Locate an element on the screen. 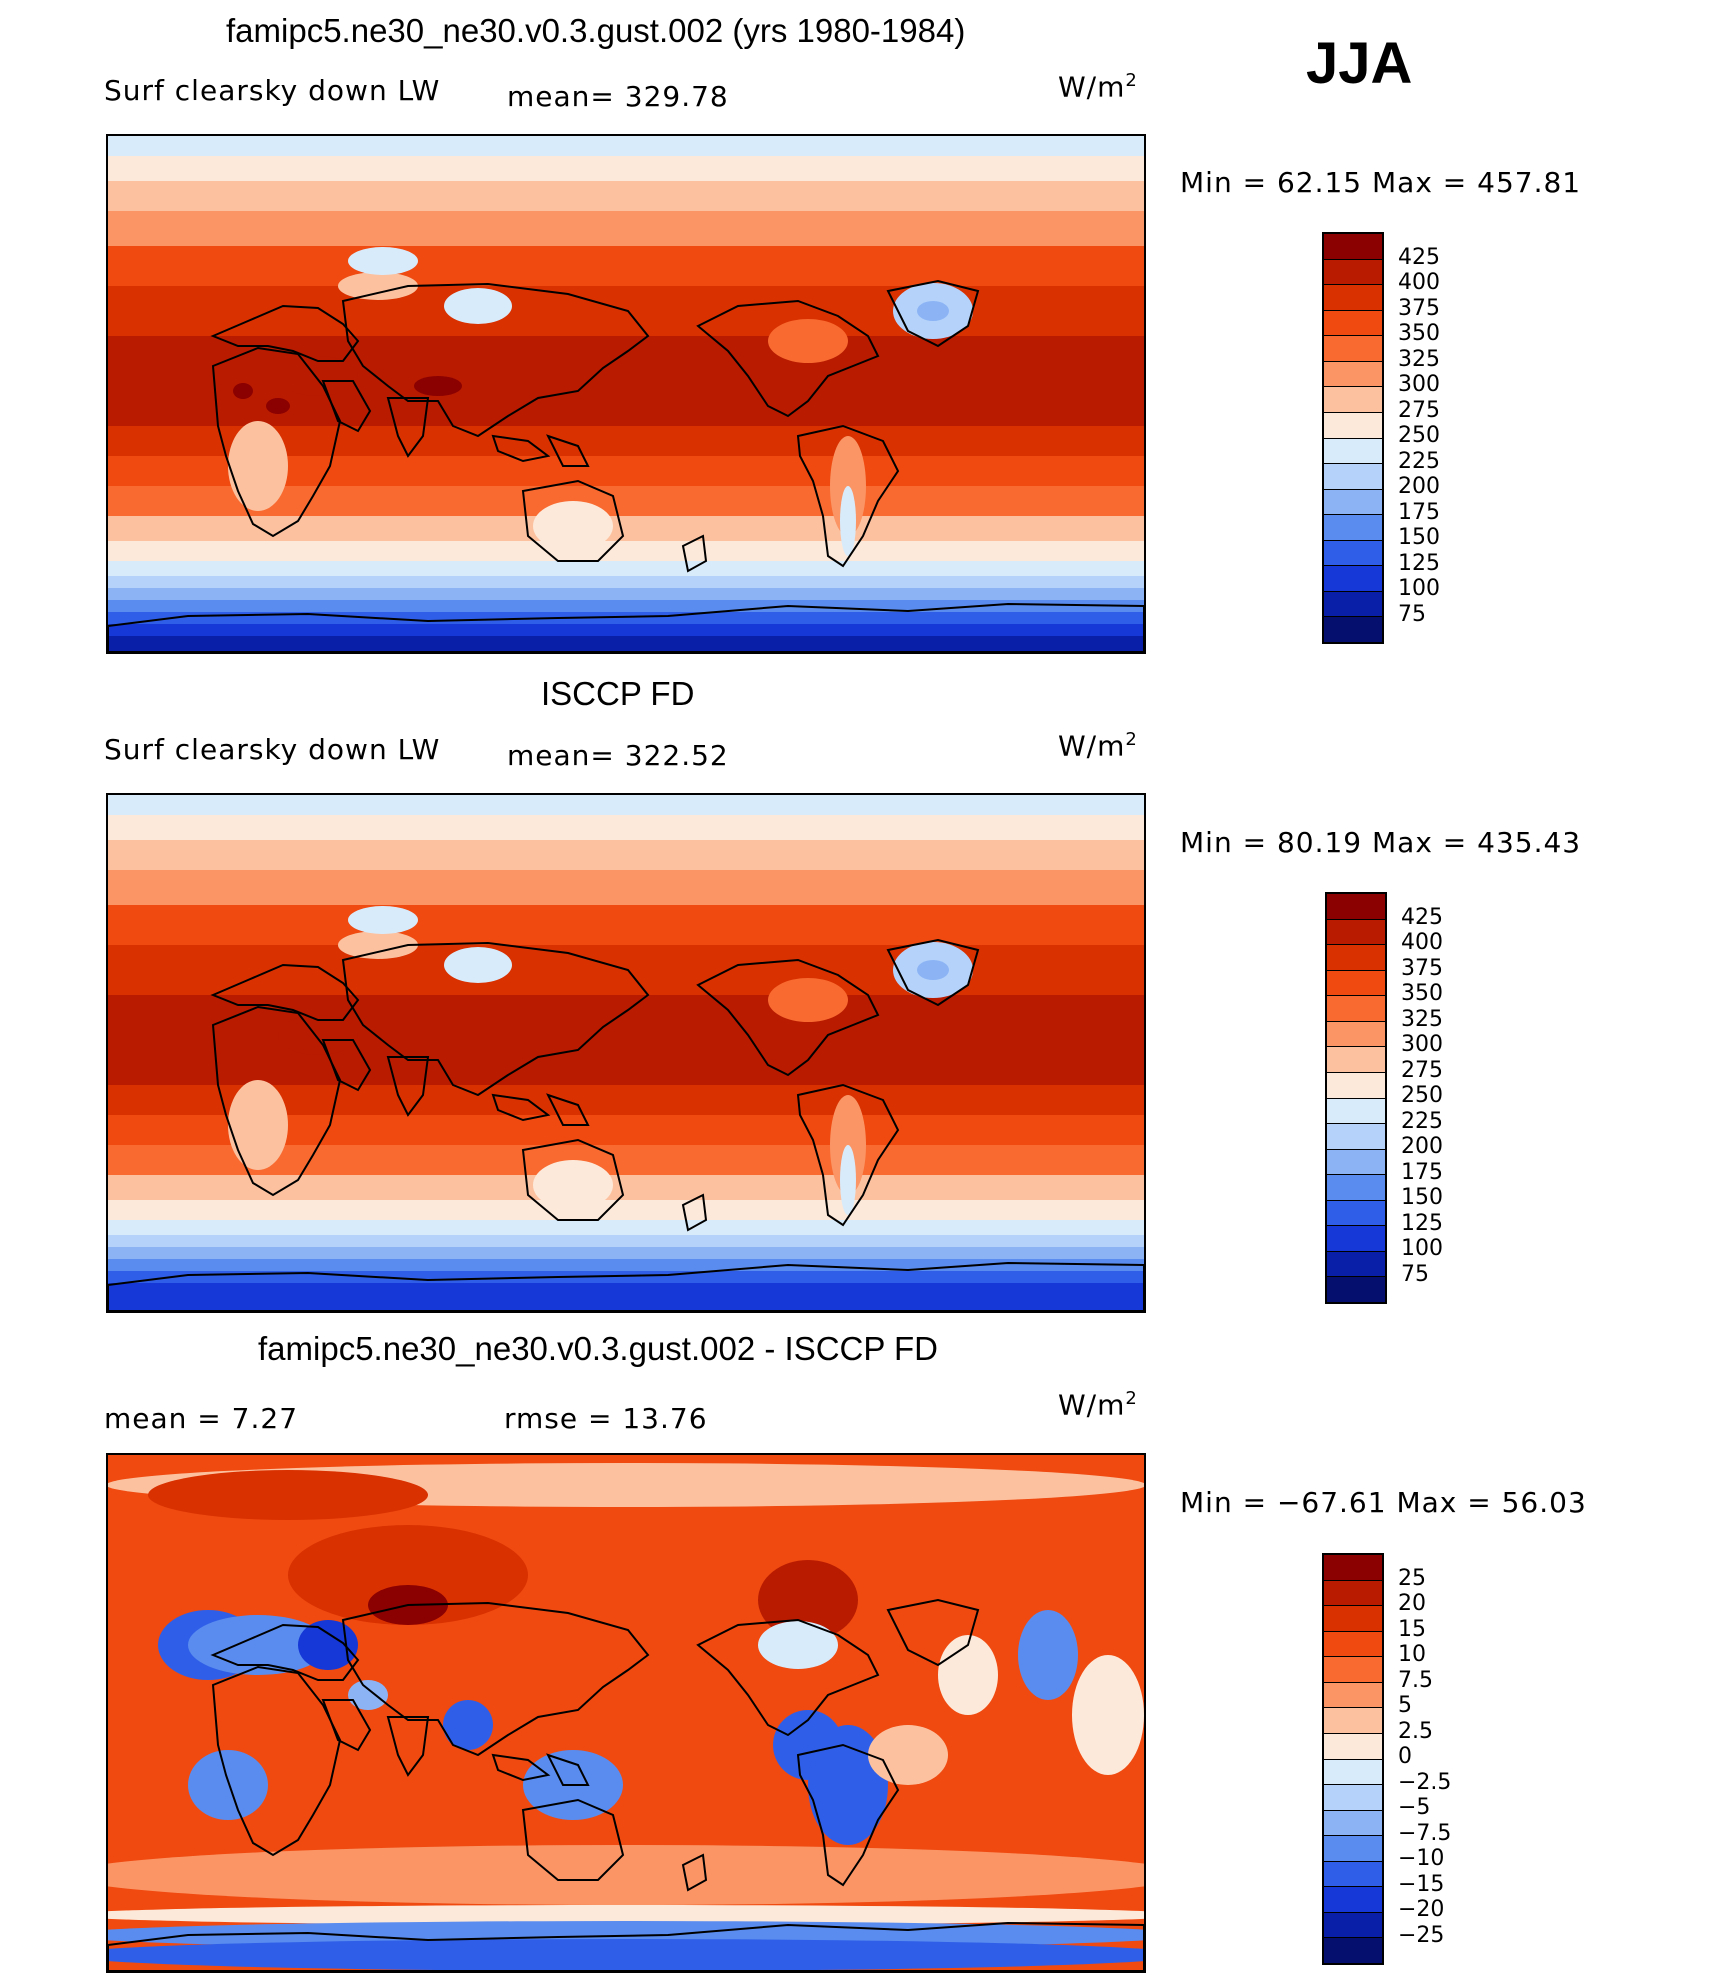 This screenshot has height=1979, width=1710. panel3-rmse-label: rmse = 13.76 is located at coordinates (606, 1418).